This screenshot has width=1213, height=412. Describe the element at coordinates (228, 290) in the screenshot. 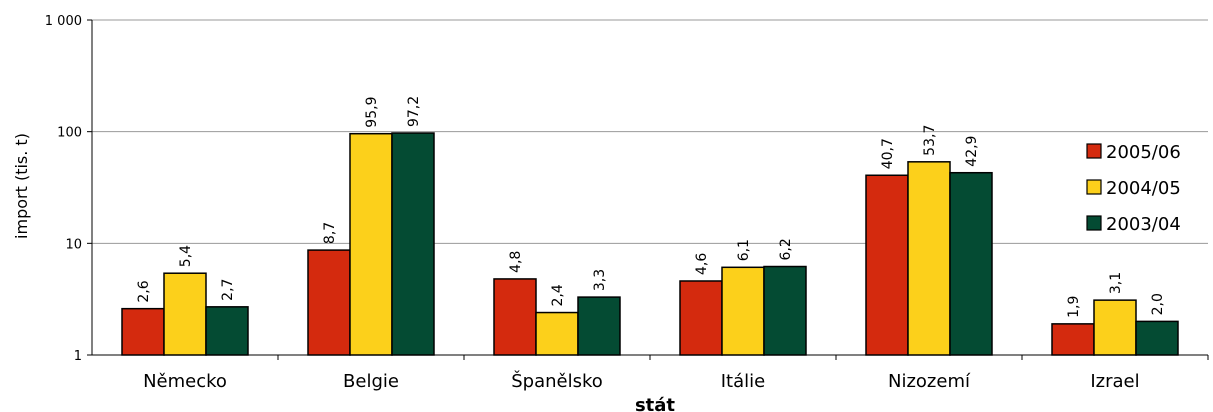

I see `bar-value-label: 2,7` at that location.